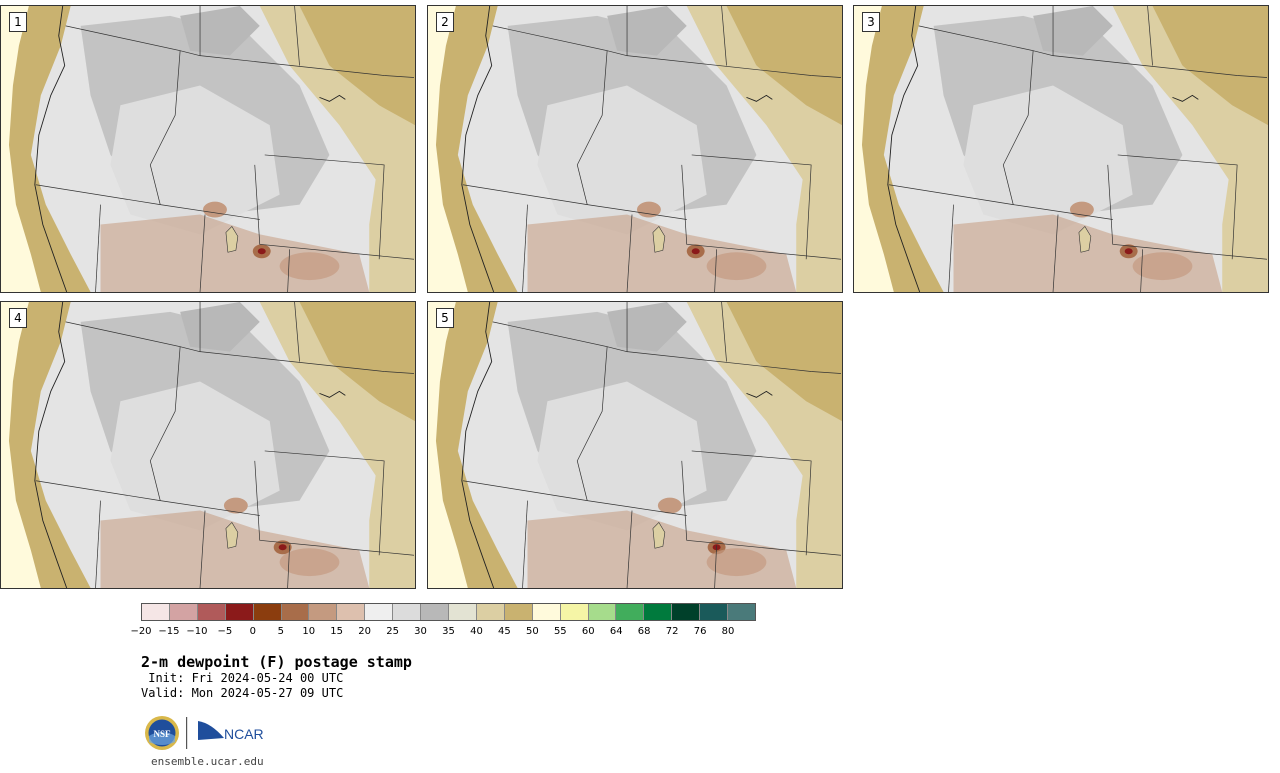 The width and height of the screenshot is (1280, 773). What do you see at coordinates (252, 631) in the screenshot?
I see `colorbar-tick-label: 0` at bounding box center [252, 631].